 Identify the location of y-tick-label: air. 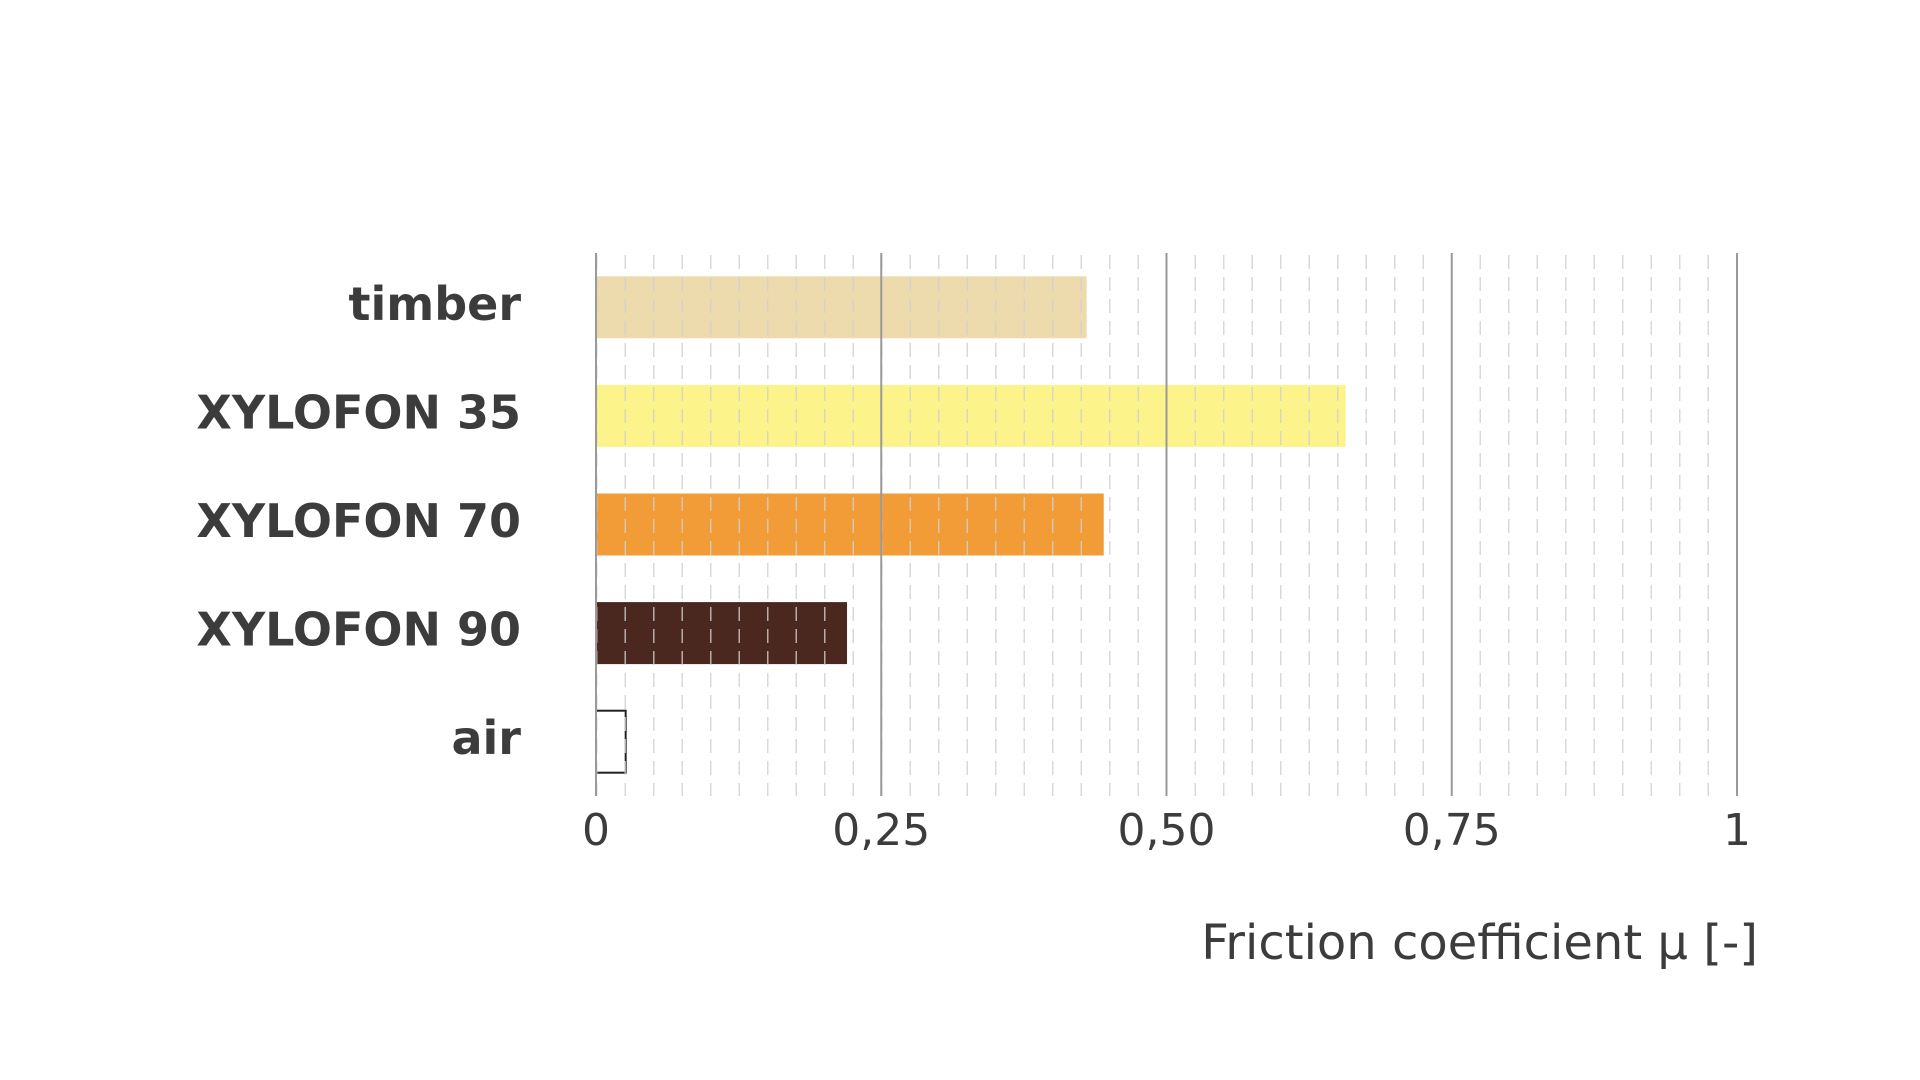
(487, 738).